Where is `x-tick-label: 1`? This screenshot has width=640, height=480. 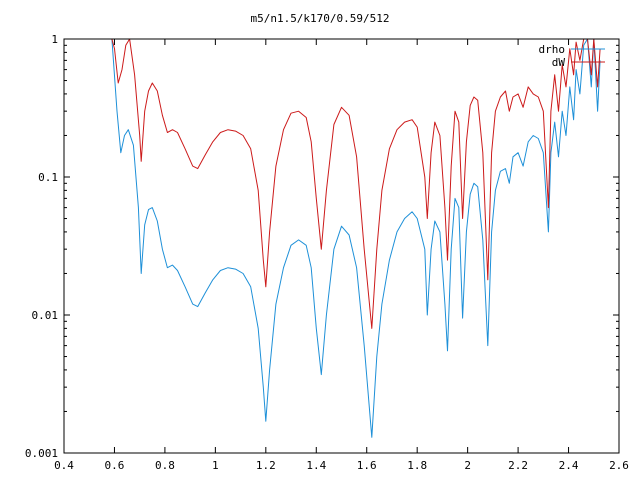
x-tick-label: 1 is located at coordinates (215, 465).